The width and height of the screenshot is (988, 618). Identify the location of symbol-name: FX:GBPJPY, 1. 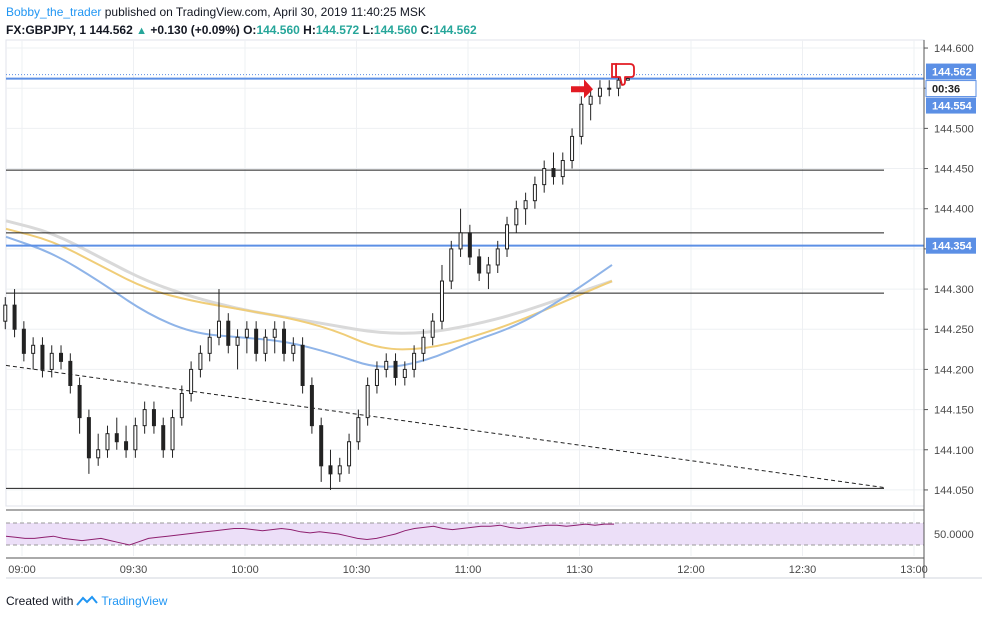
(46, 30).